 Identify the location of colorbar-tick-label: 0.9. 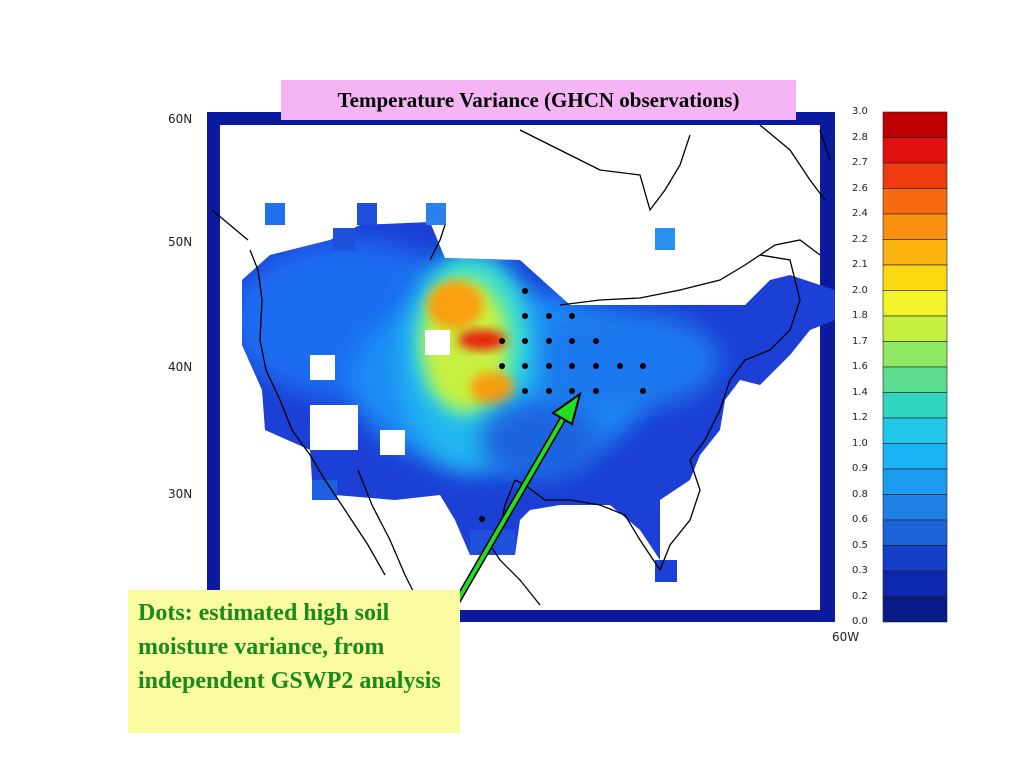
(860, 468).